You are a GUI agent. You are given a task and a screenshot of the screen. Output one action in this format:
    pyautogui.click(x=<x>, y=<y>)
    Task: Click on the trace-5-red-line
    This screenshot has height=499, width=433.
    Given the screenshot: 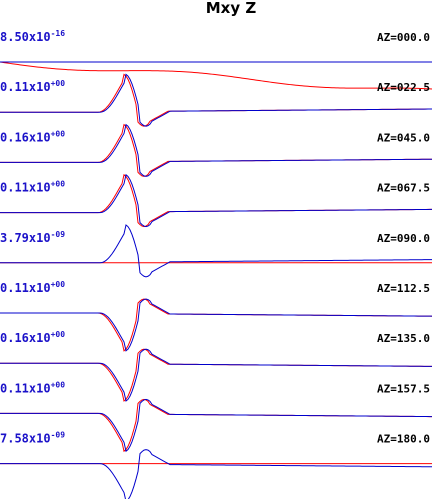 What is the action you would take?
    pyautogui.click(x=216, y=325)
    